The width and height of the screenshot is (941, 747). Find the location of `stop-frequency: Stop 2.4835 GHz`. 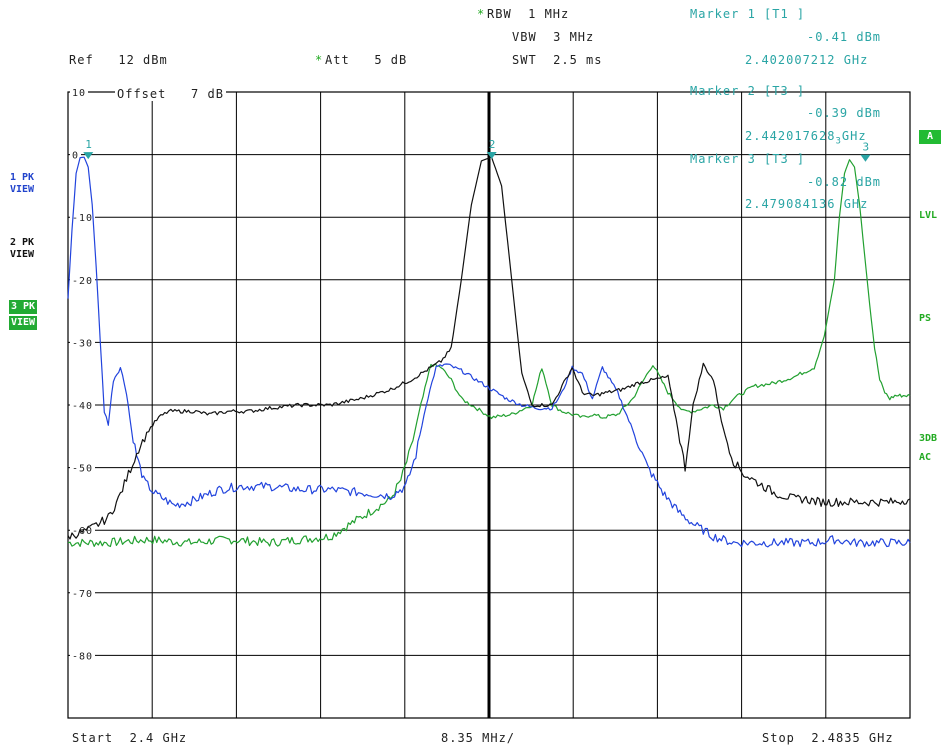

stop-frequency: Stop 2.4835 GHz is located at coordinates (828, 738).